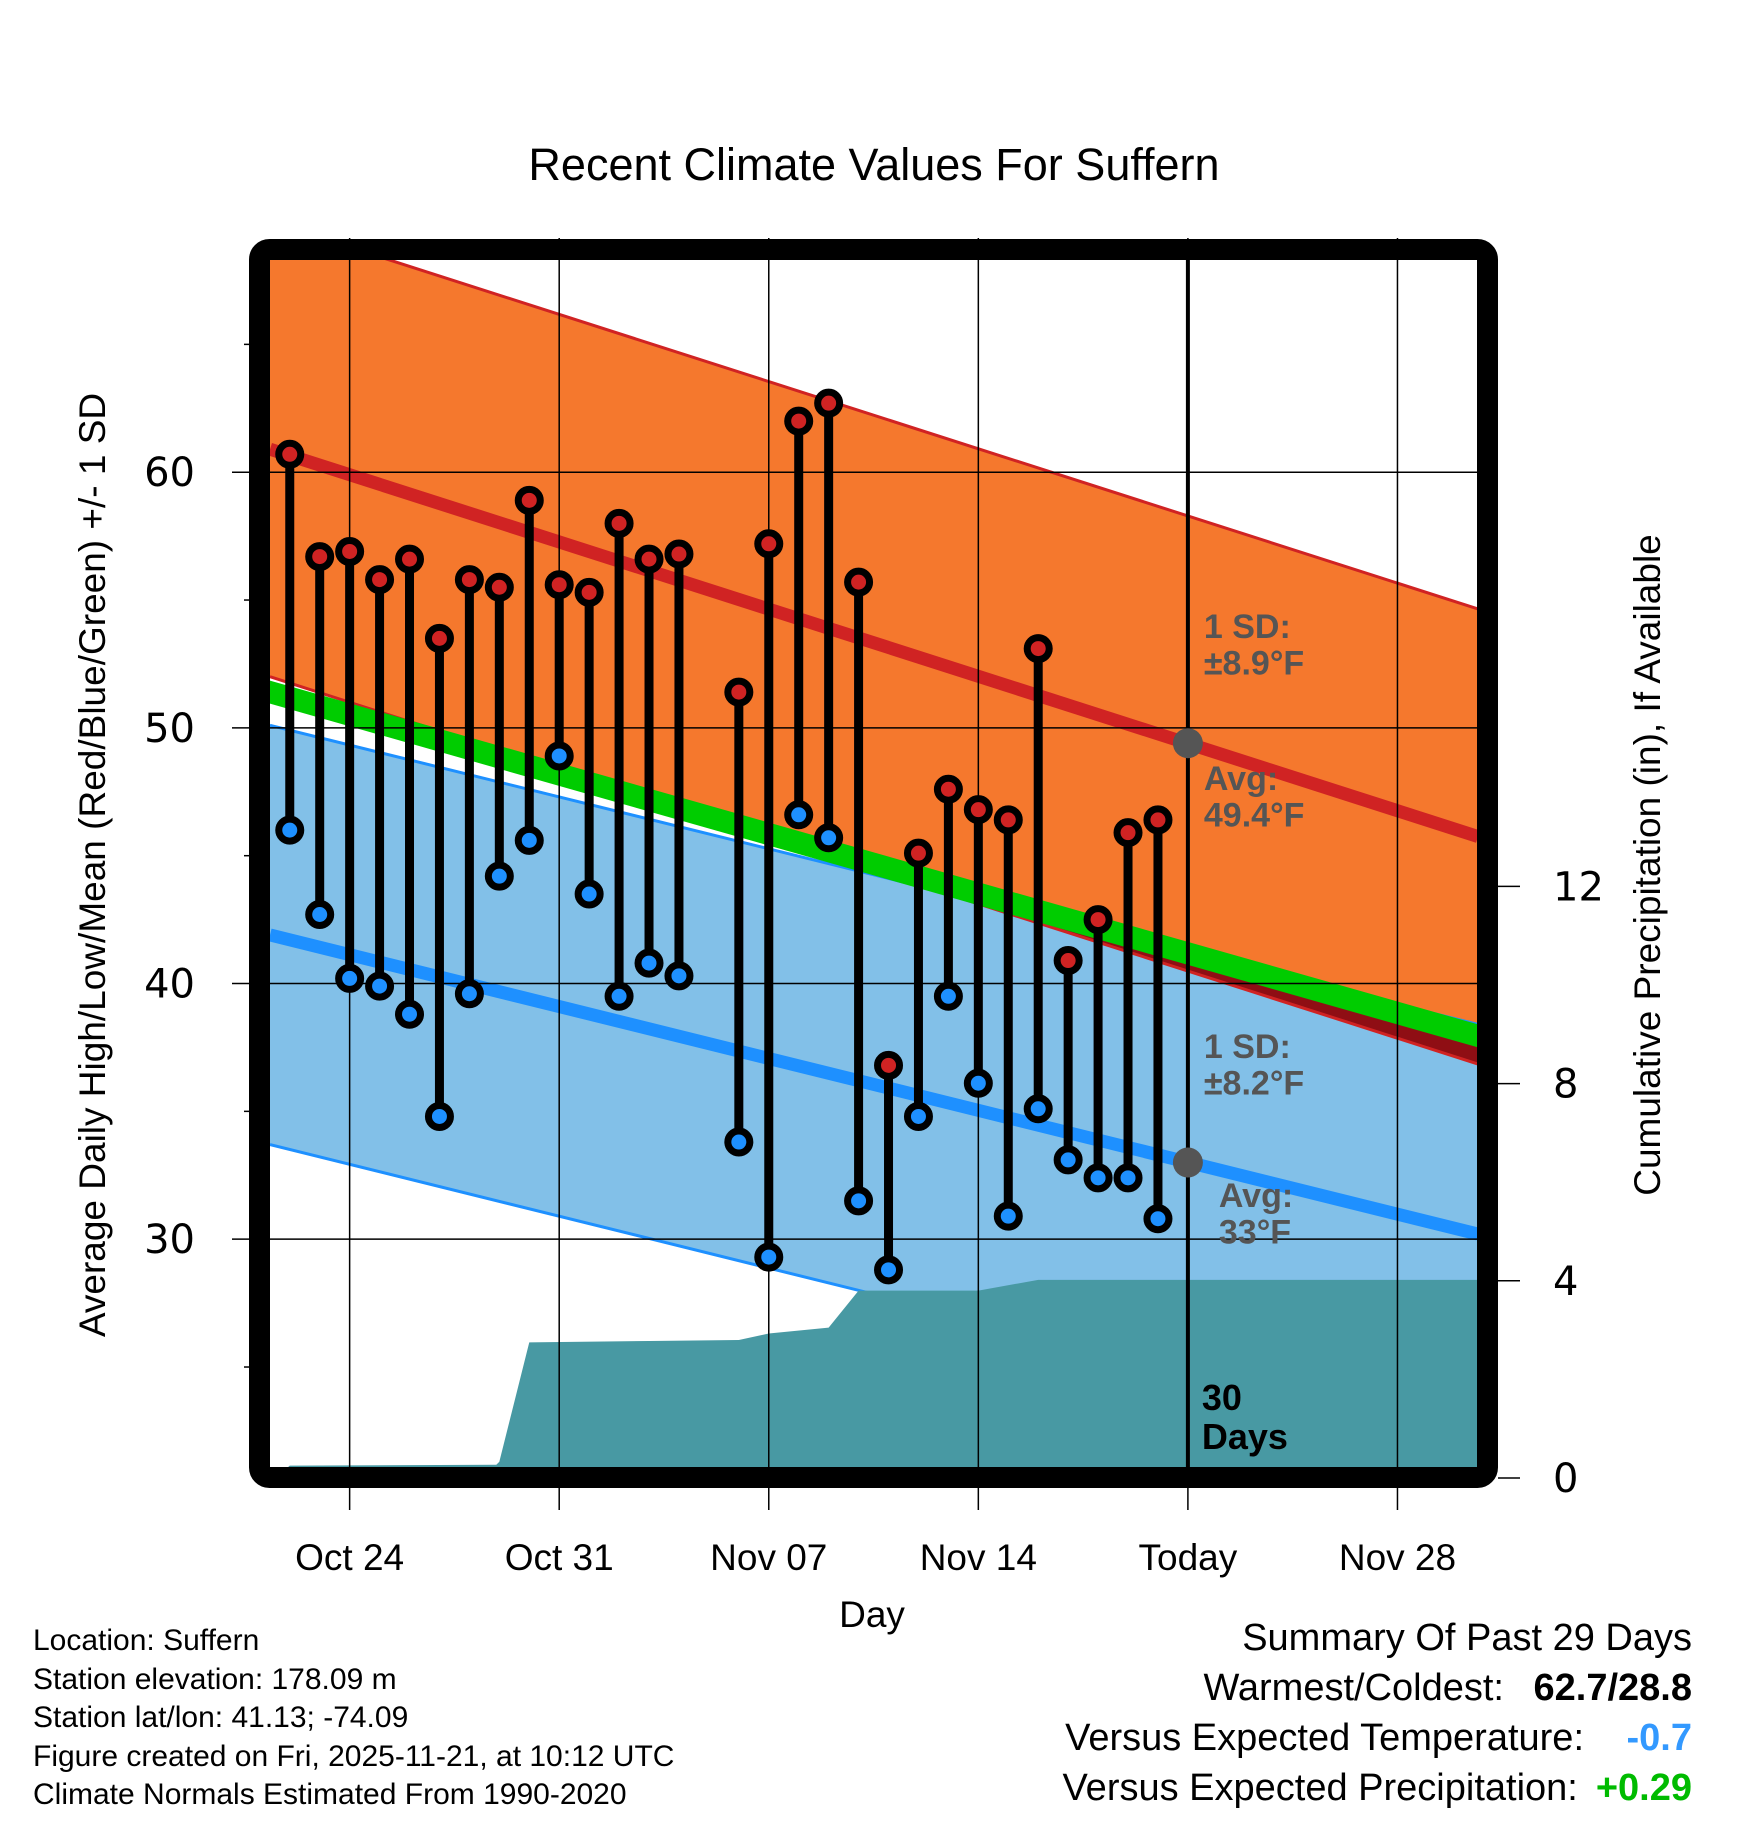  What do you see at coordinates (1187, 743) in the screenshot?
I see `today-avg-high-marker` at bounding box center [1187, 743].